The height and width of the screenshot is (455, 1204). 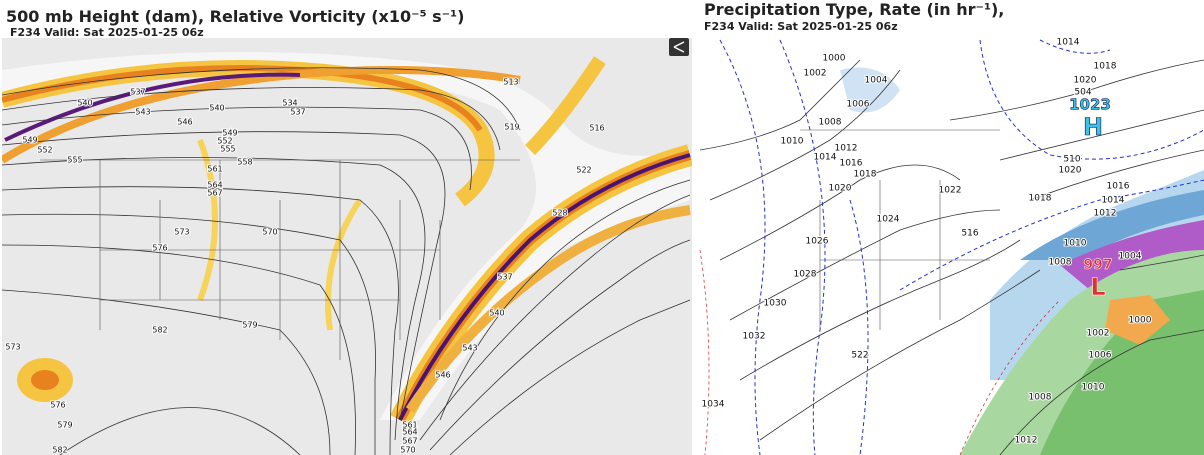 I want to click on left-subtitle: F234 Valid: Sat 2025-01-25 06z, so click(x=107, y=32).